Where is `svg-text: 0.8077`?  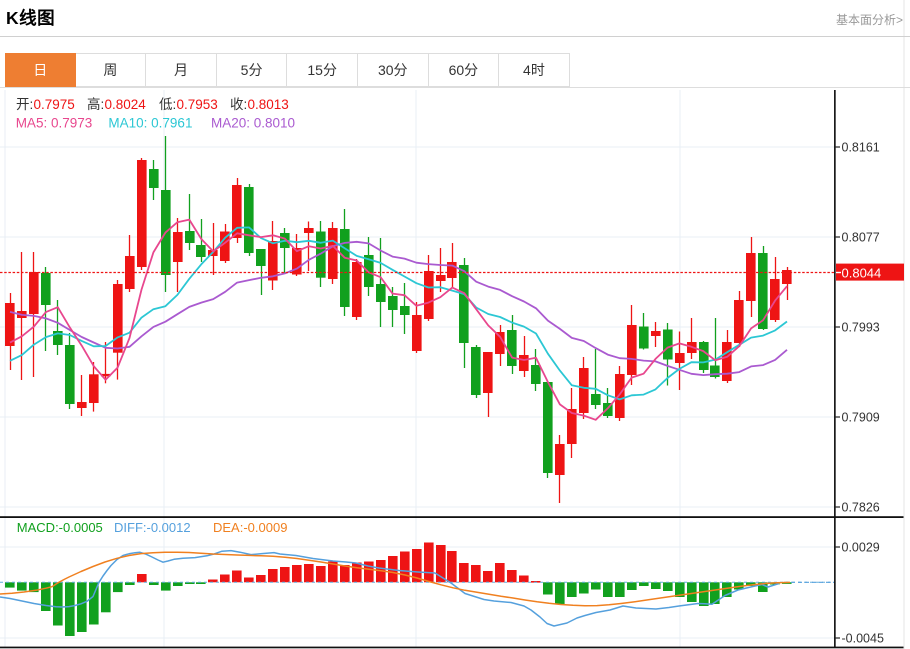 svg-text: 0.8077 is located at coordinates (861, 237).